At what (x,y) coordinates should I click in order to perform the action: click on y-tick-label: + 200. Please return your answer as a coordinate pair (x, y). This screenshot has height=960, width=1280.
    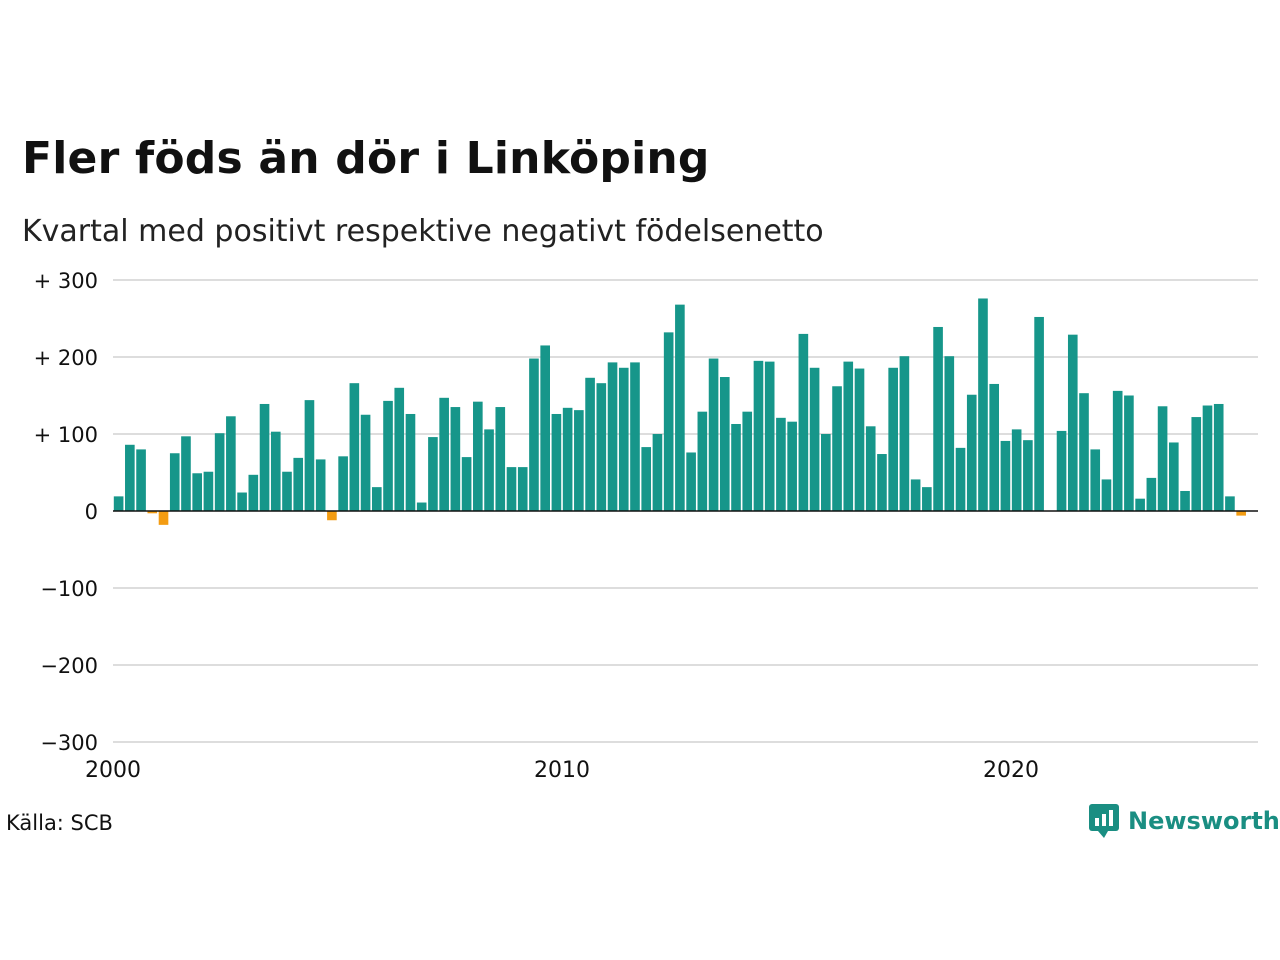
    Looking at the image, I should click on (66, 358).